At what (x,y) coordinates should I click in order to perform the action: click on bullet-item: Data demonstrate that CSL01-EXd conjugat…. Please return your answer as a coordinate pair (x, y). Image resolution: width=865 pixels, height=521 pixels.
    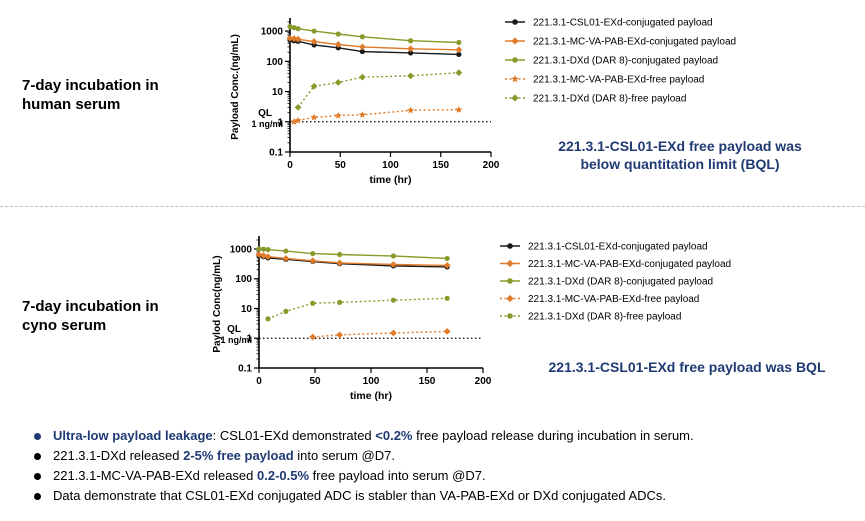
    Looking at the image, I should click on (362, 496).